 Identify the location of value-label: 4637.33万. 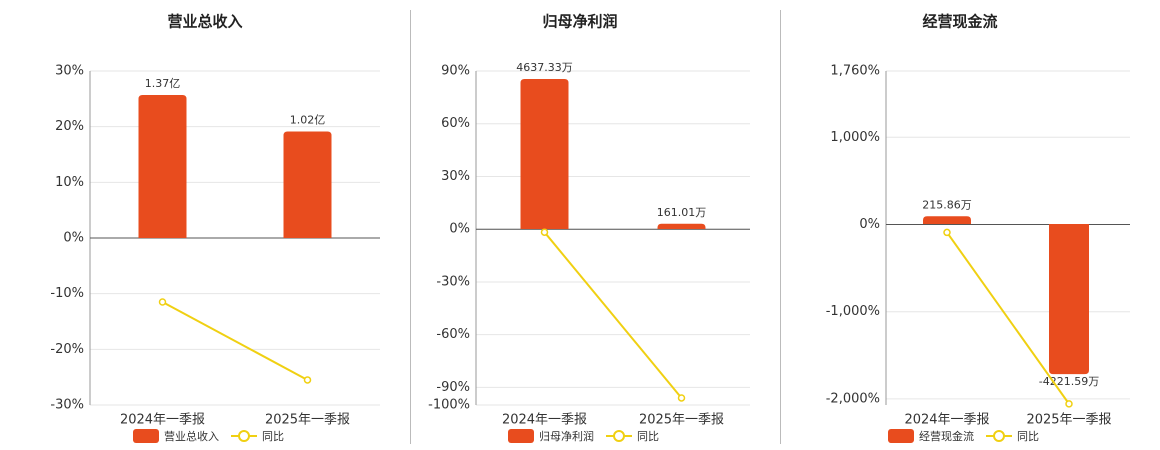
(544, 67).